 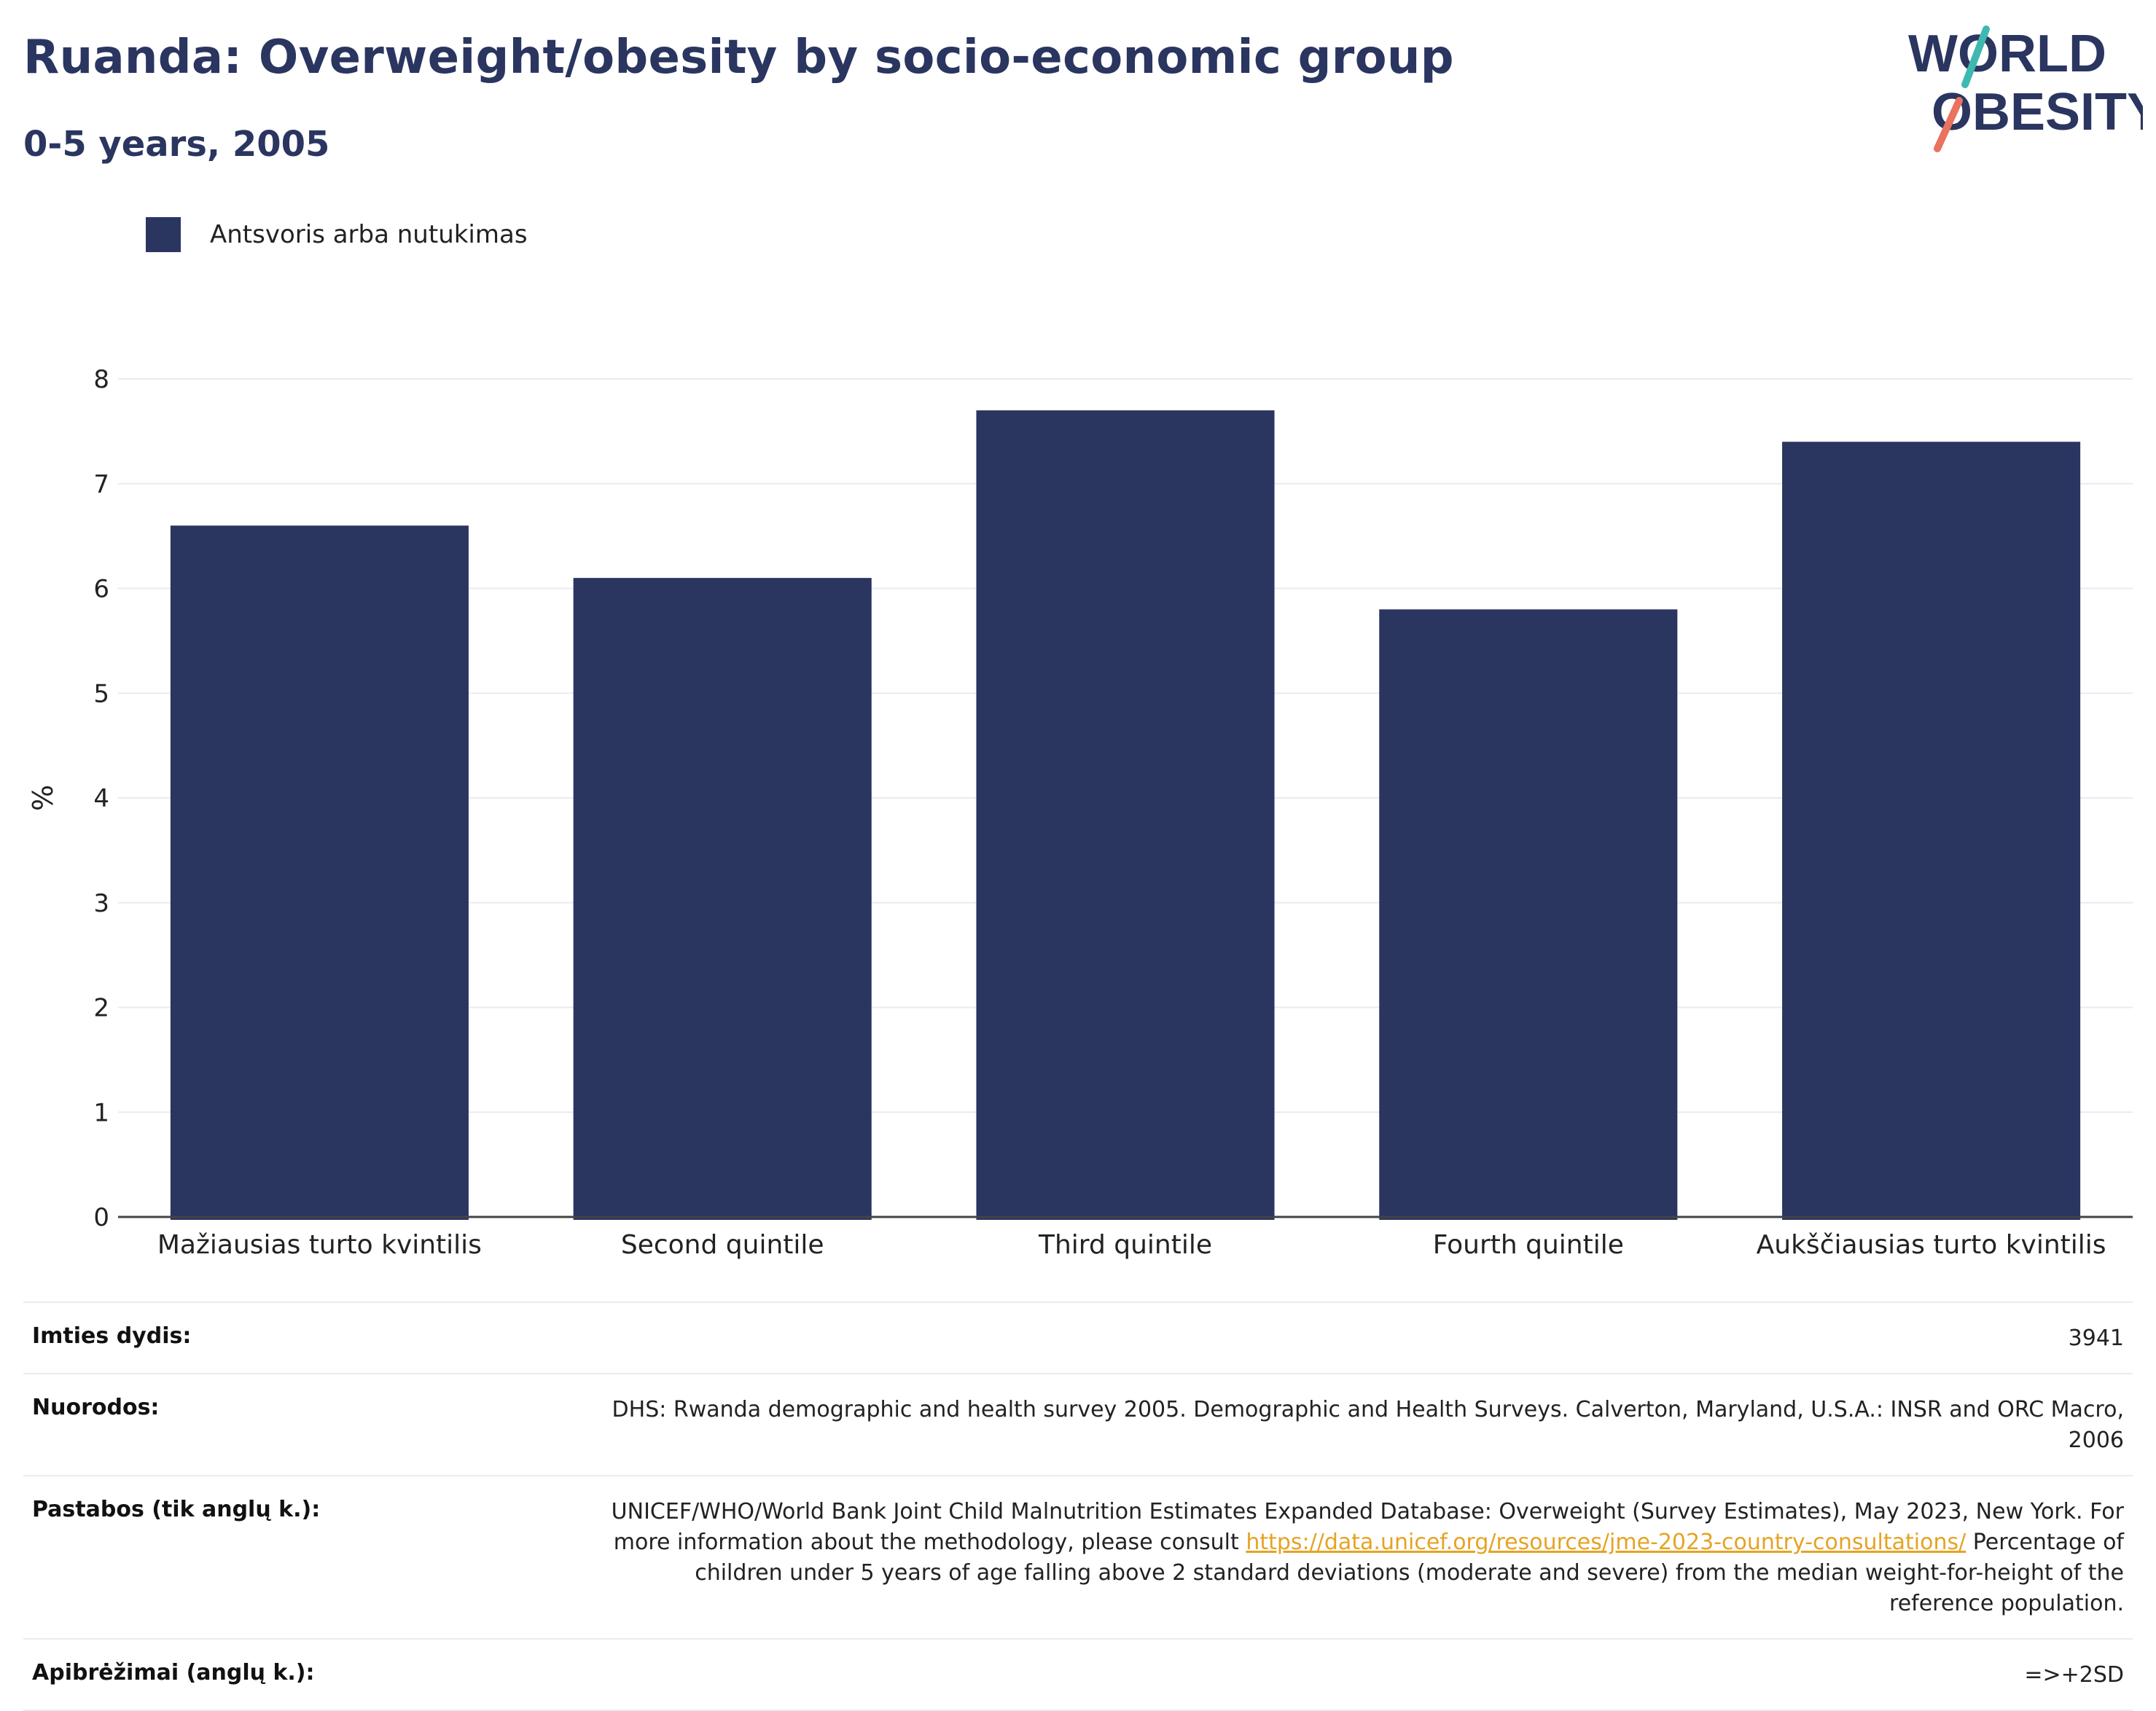 What do you see at coordinates (722, 1245) in the screenshot?
I see `x-tick-label: Second quintile` at bounding box center [722, 1245].